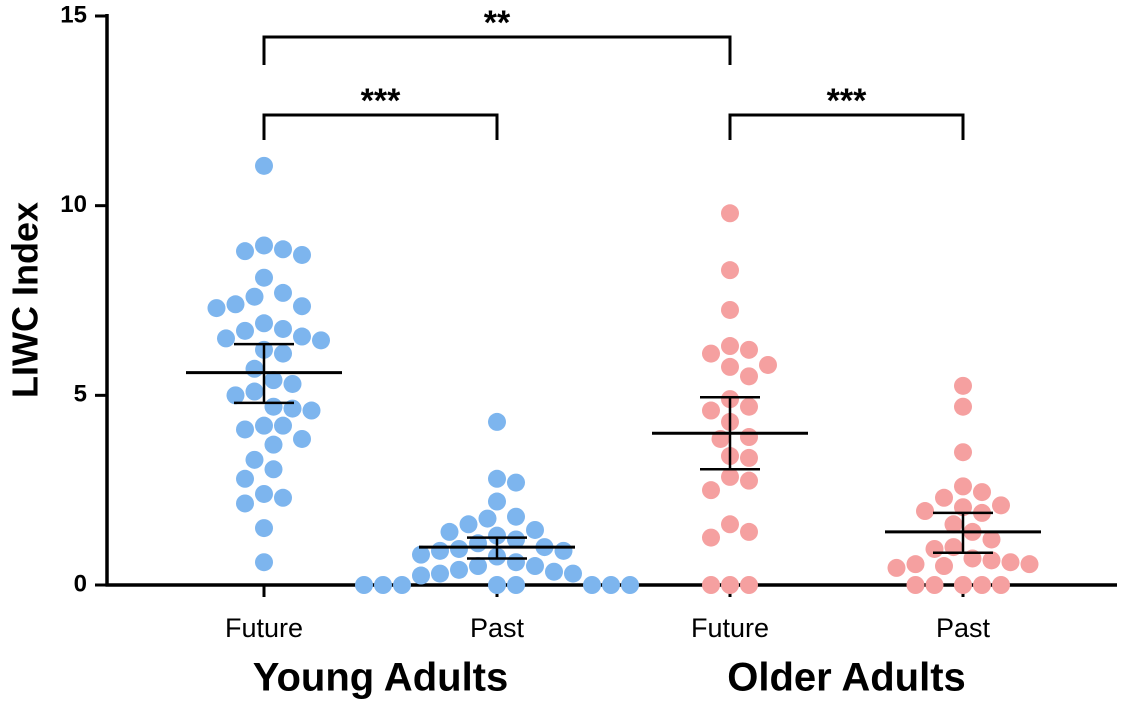 Image resolution: width=1127 pixels, height=708 pixels. What do you see at coordinates (73, 14) in the screenshot?
I see `y-tick-label: 15` at bounding box center [73, 14].